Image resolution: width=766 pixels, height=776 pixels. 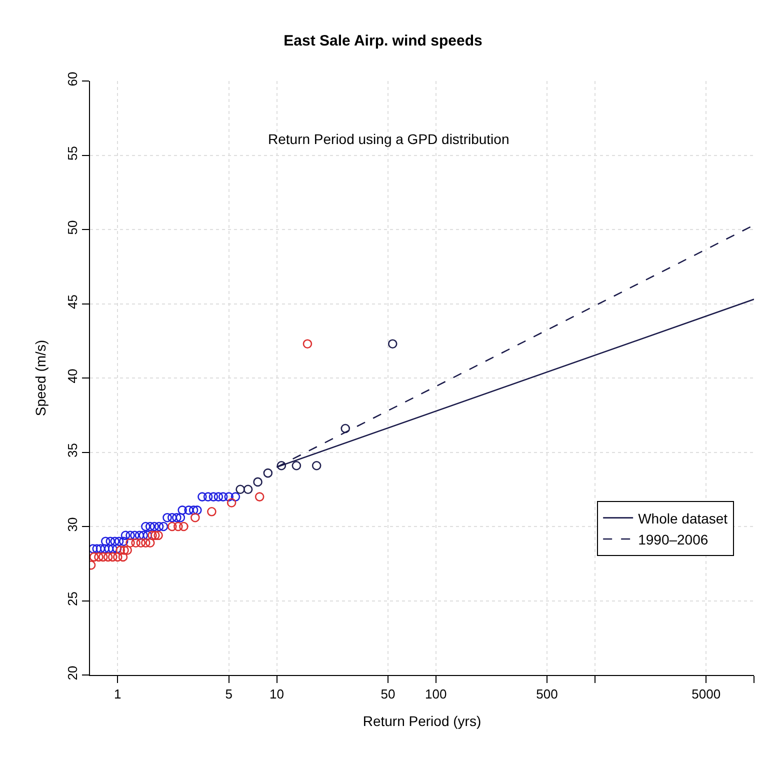 What do you see at coordinates (547, 694) in the screenshot?
I see `x-tick-label: 500` at bounding box center [547, 694].